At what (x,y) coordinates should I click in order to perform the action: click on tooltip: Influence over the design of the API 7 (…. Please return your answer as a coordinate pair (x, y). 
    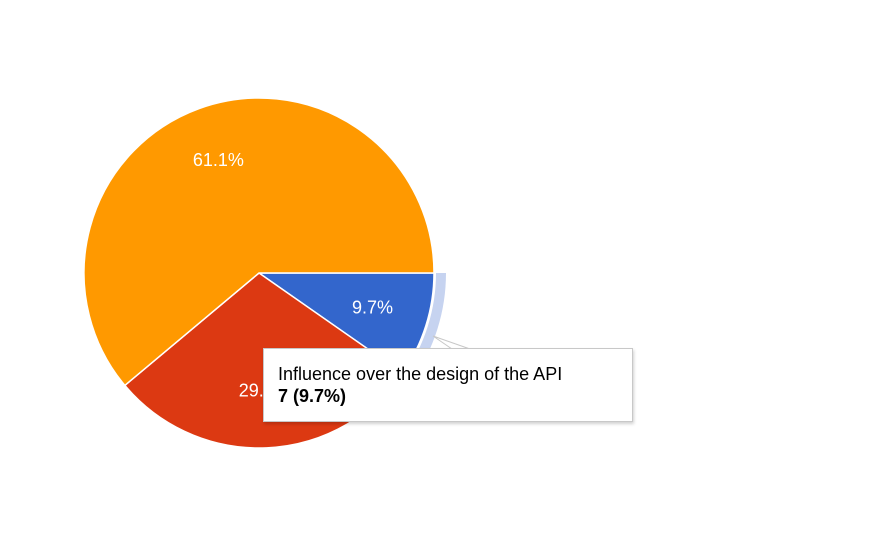
    Looking at the image, I should click on (448, 385).